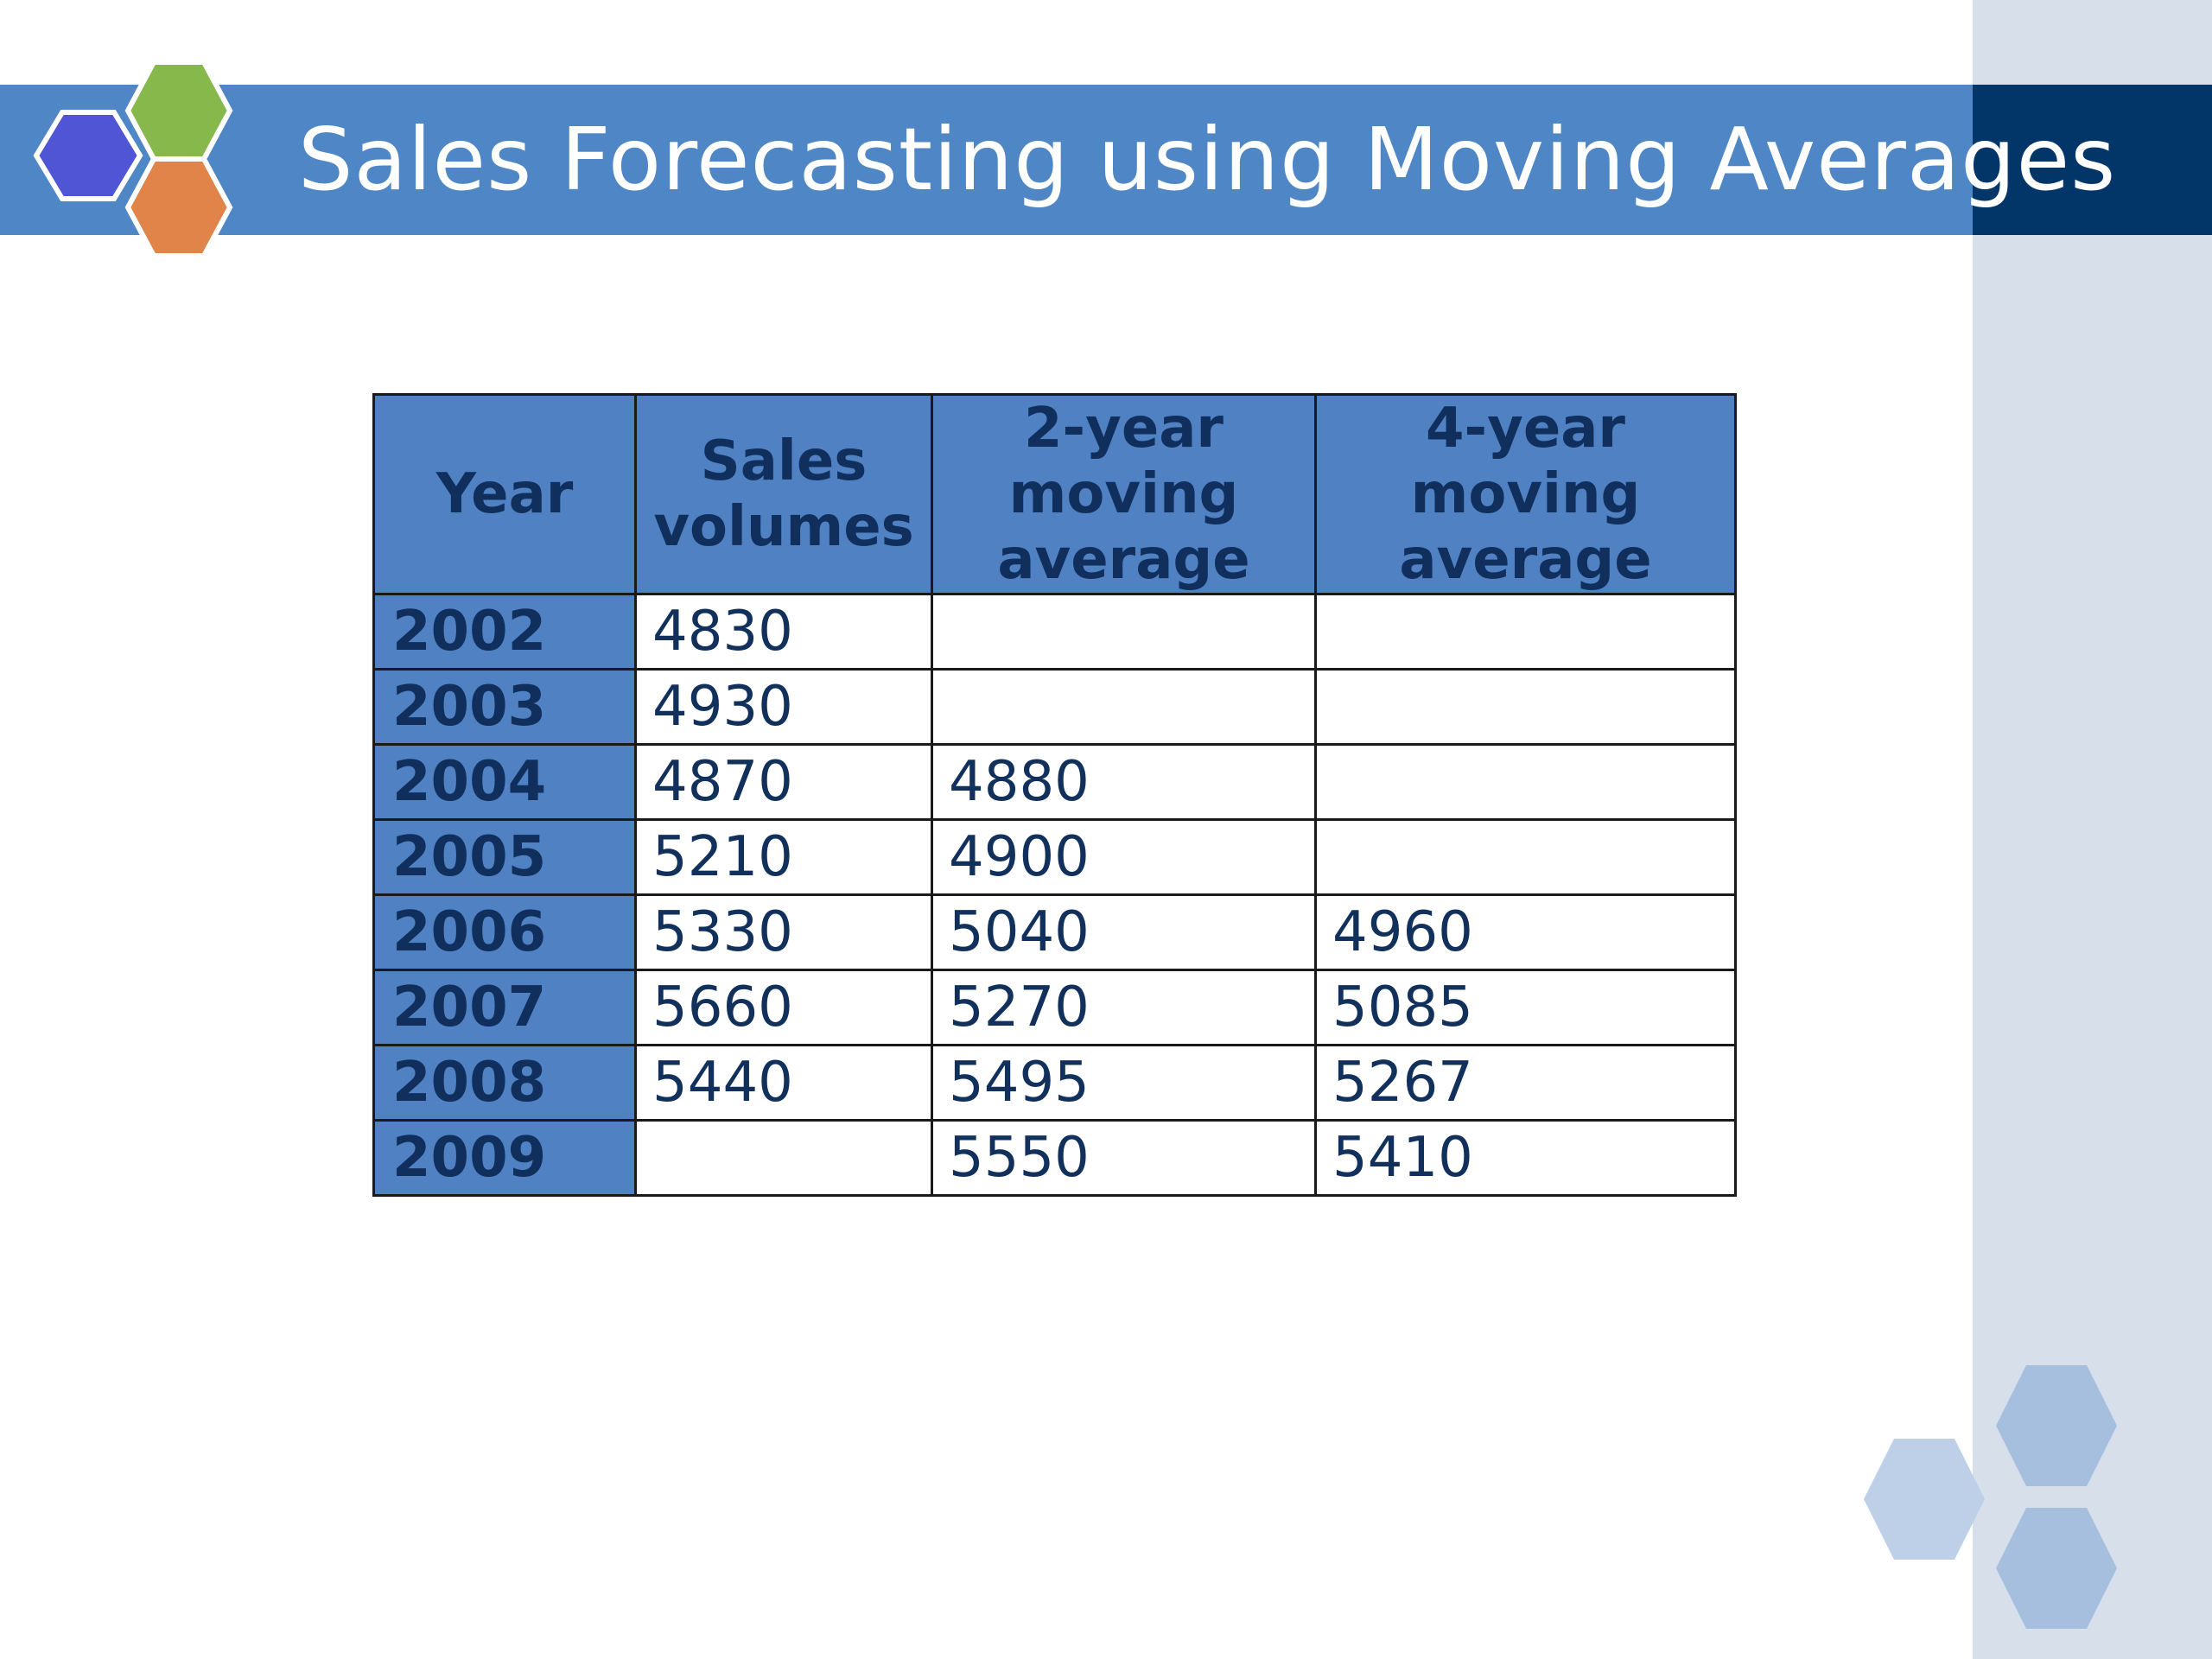 The height and width of the screenshot is (1659, 2212). What do you see at coordinates (783, 1083) in the screenshot?
I see `sales-cell: 5440` at bounding box center [783, 1083].